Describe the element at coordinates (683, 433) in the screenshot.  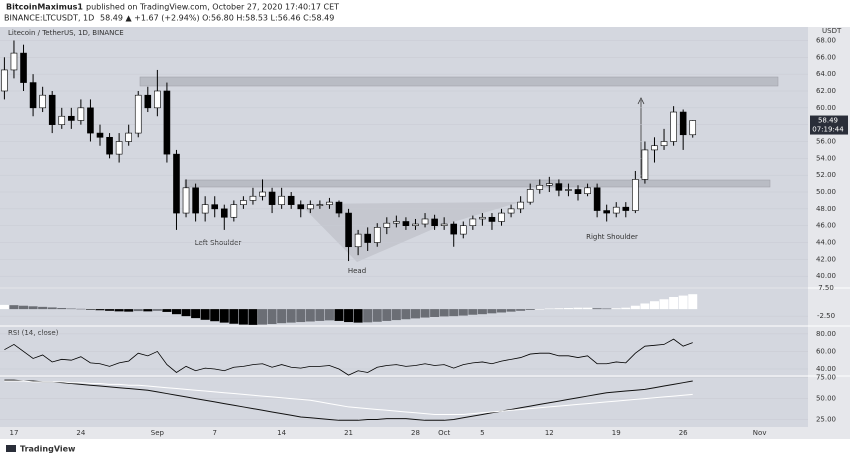
I see `x-tick-label: 26` at that location.